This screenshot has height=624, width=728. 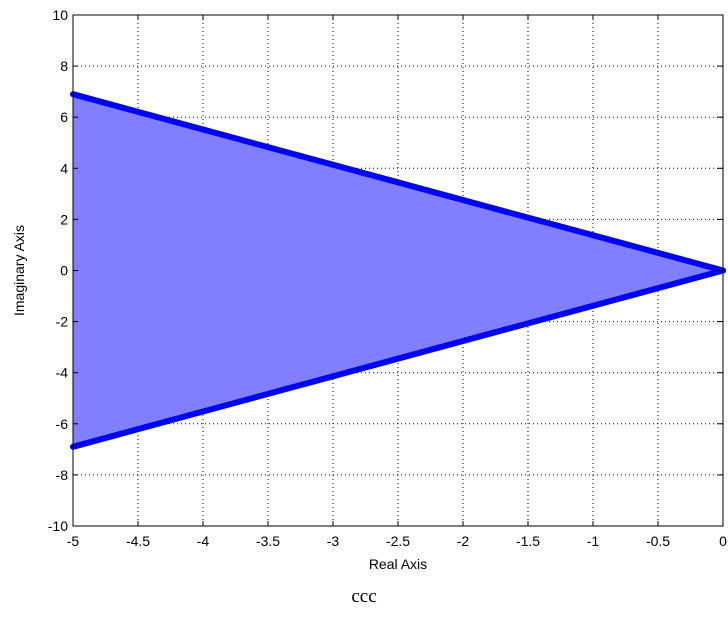 I want to click on x-tick-label: -3, so click(x=333, y=541).